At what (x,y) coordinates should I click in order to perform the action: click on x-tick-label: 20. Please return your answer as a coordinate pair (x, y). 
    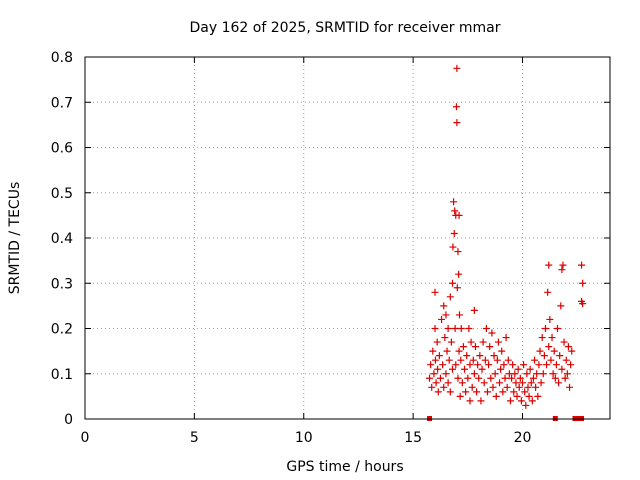
    Looking at the image, I should click on (523, 438).